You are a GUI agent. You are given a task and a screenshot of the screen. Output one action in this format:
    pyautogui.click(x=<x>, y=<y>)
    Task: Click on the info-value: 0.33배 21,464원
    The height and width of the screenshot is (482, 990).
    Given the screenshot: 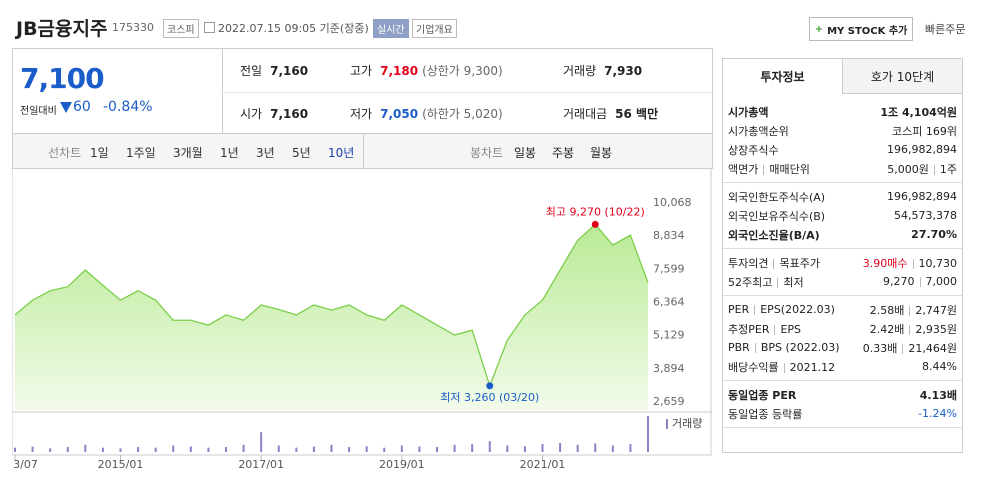 What is the action you would take?
    pyautogui.click(x=910, y=348)
    